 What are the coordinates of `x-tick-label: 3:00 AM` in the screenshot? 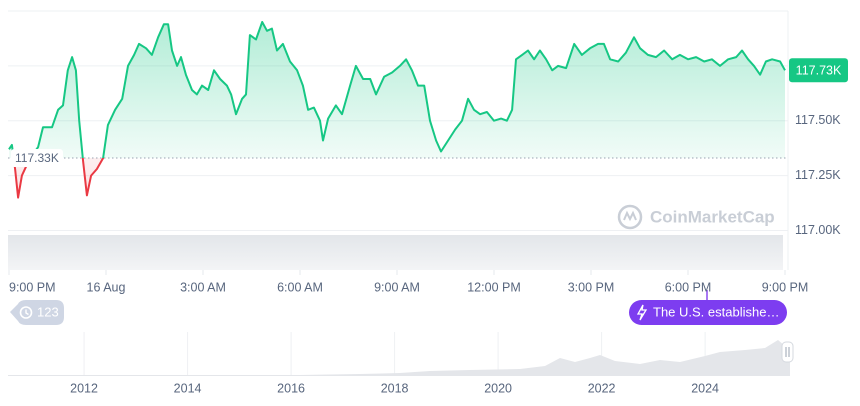 It's located at (203, 287).